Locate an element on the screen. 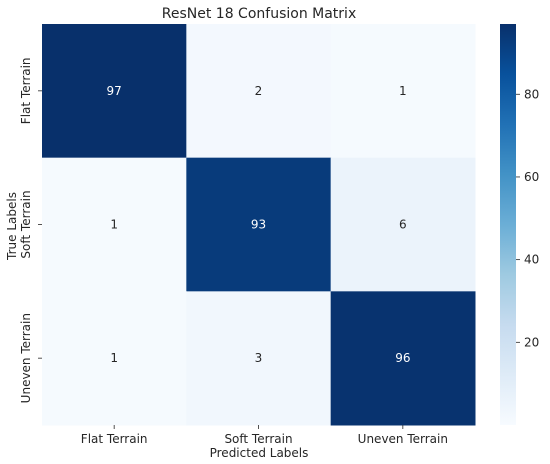 This screenshot has height=464, width=550. colorbar-ticks: 20 40 60 80 is located at coordinates (527, 218).